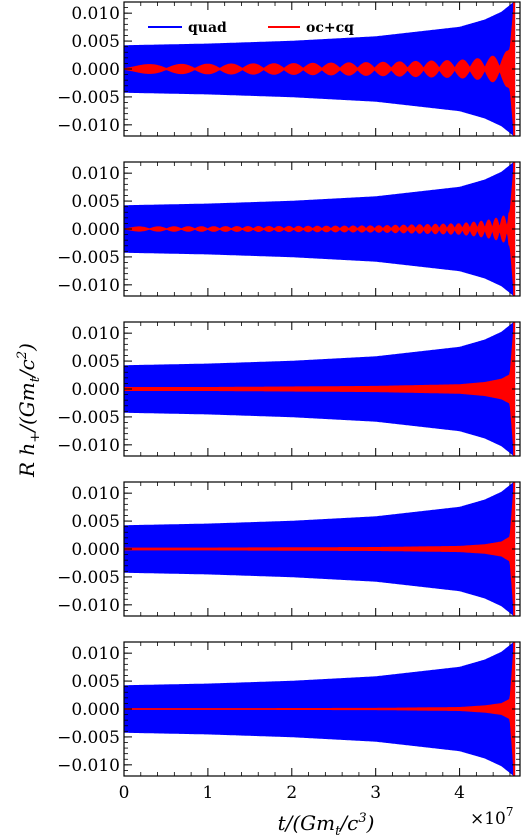 The image size is (525, 839). What do you see at coordinates (251, 28) in the screenshot?
I see `legend: quad oc+cq` at bounding box center [251, 28].